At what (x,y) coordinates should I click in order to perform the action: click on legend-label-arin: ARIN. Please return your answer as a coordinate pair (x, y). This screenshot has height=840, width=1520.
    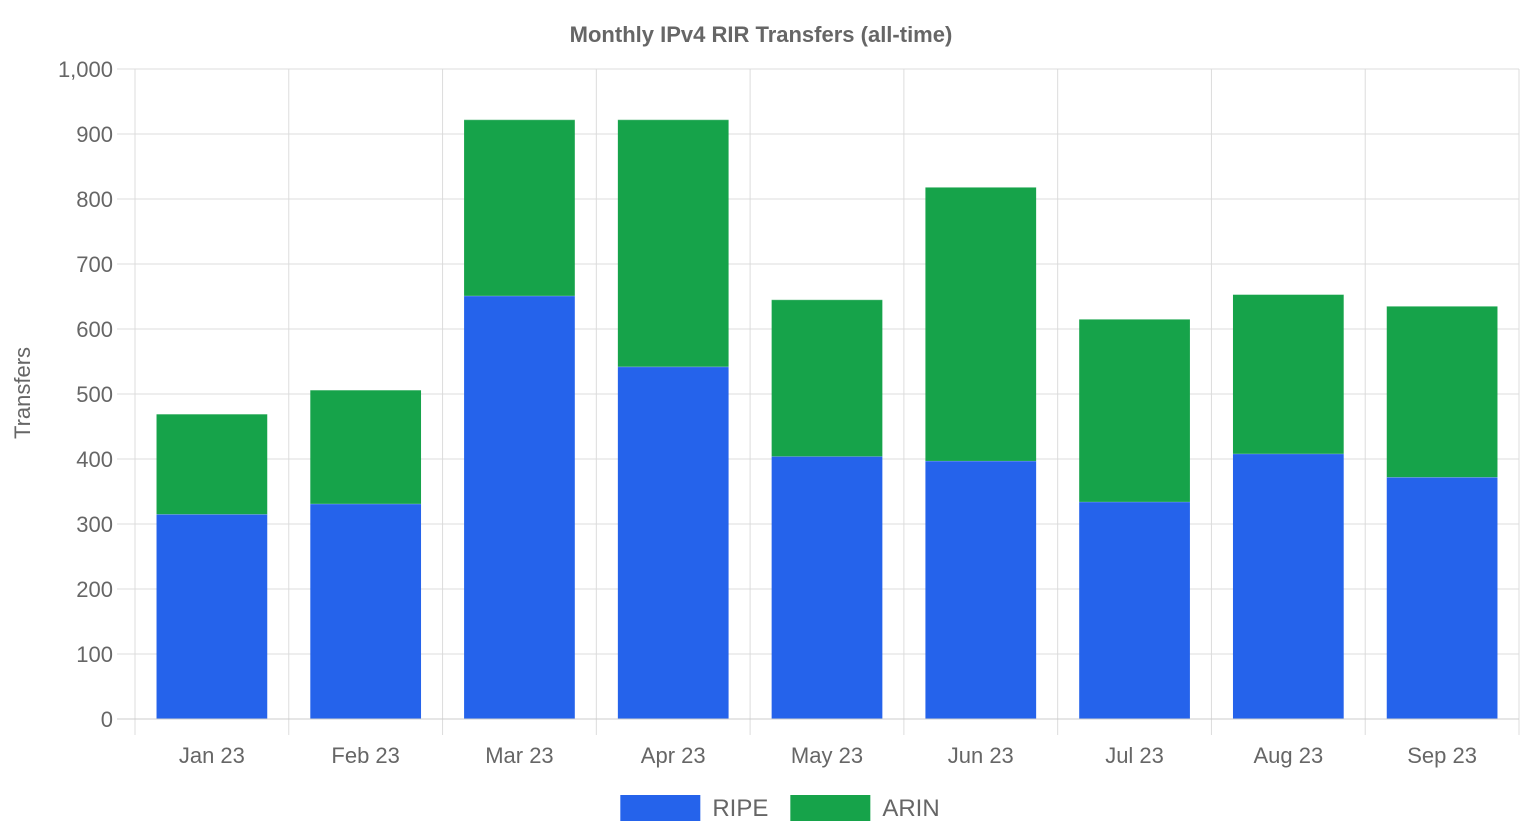
    Looking at the image, I should click on (910, 808).